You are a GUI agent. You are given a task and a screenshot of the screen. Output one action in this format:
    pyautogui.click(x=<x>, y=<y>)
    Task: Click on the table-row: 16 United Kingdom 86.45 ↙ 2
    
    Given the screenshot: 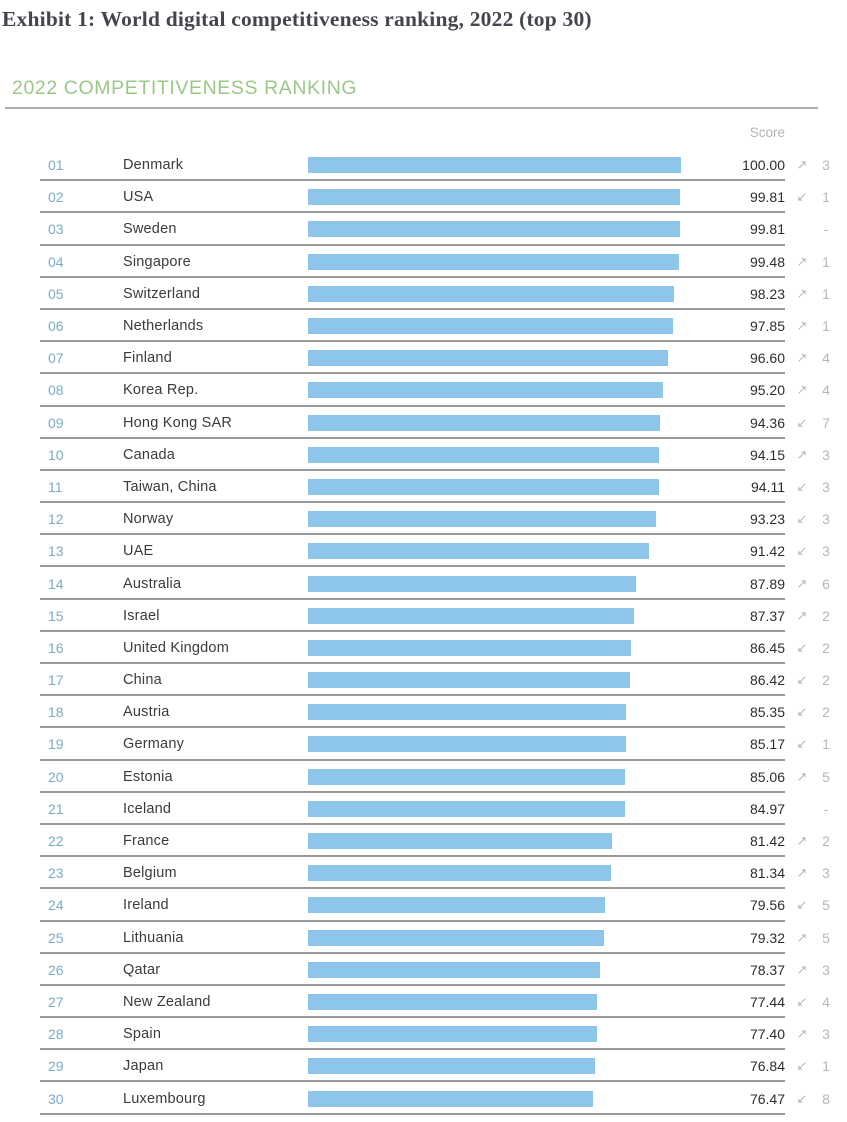 What is the action you would take?
    pyautogui.click(x=423, y=648)
    